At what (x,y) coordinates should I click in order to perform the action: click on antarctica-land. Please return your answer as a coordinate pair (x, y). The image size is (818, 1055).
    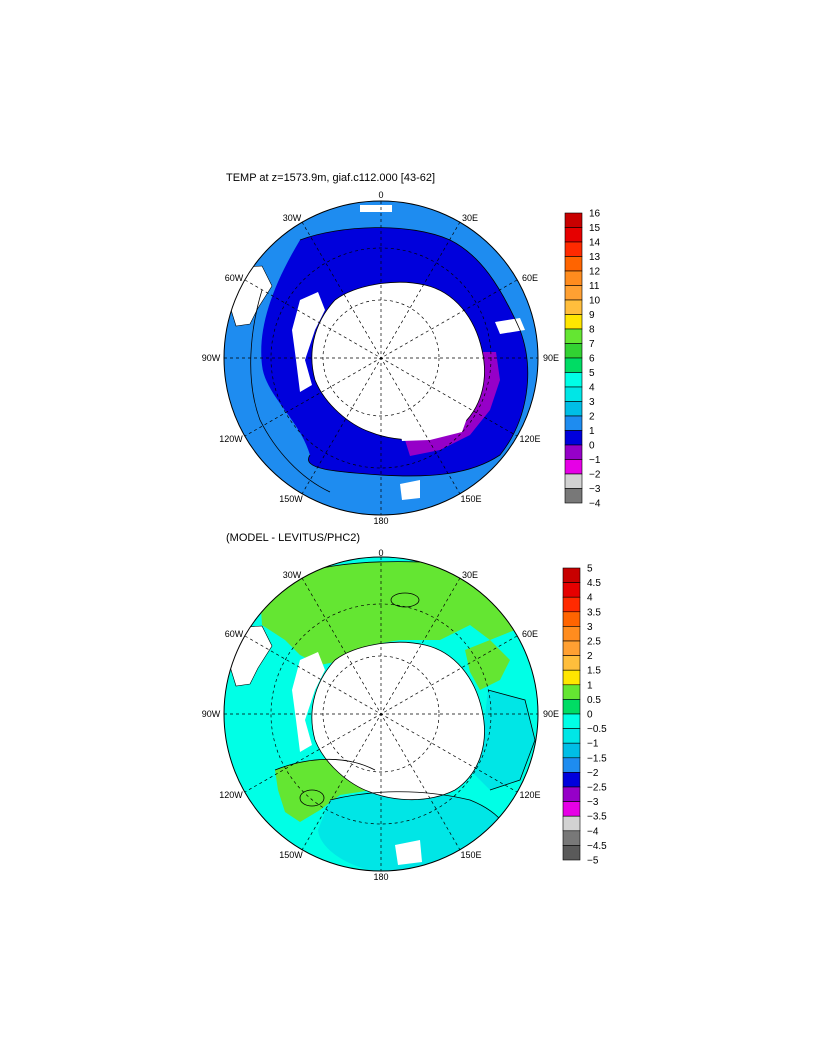
    Looking at the image, I should click on (398, 361).